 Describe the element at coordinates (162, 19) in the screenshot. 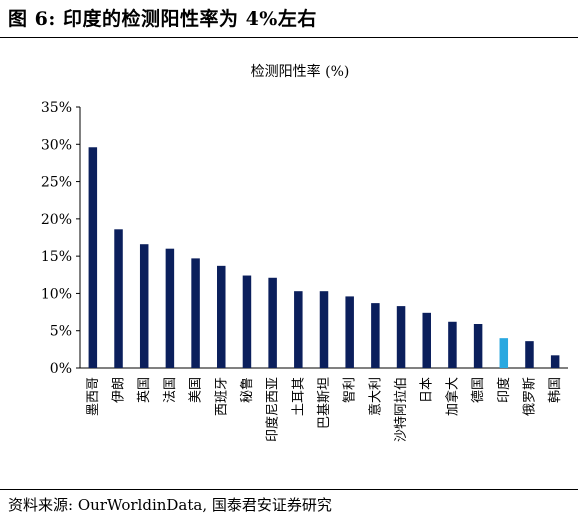

I see `figure-title: 图 6: 印度的检测阳性率为 4%左右` at that location.